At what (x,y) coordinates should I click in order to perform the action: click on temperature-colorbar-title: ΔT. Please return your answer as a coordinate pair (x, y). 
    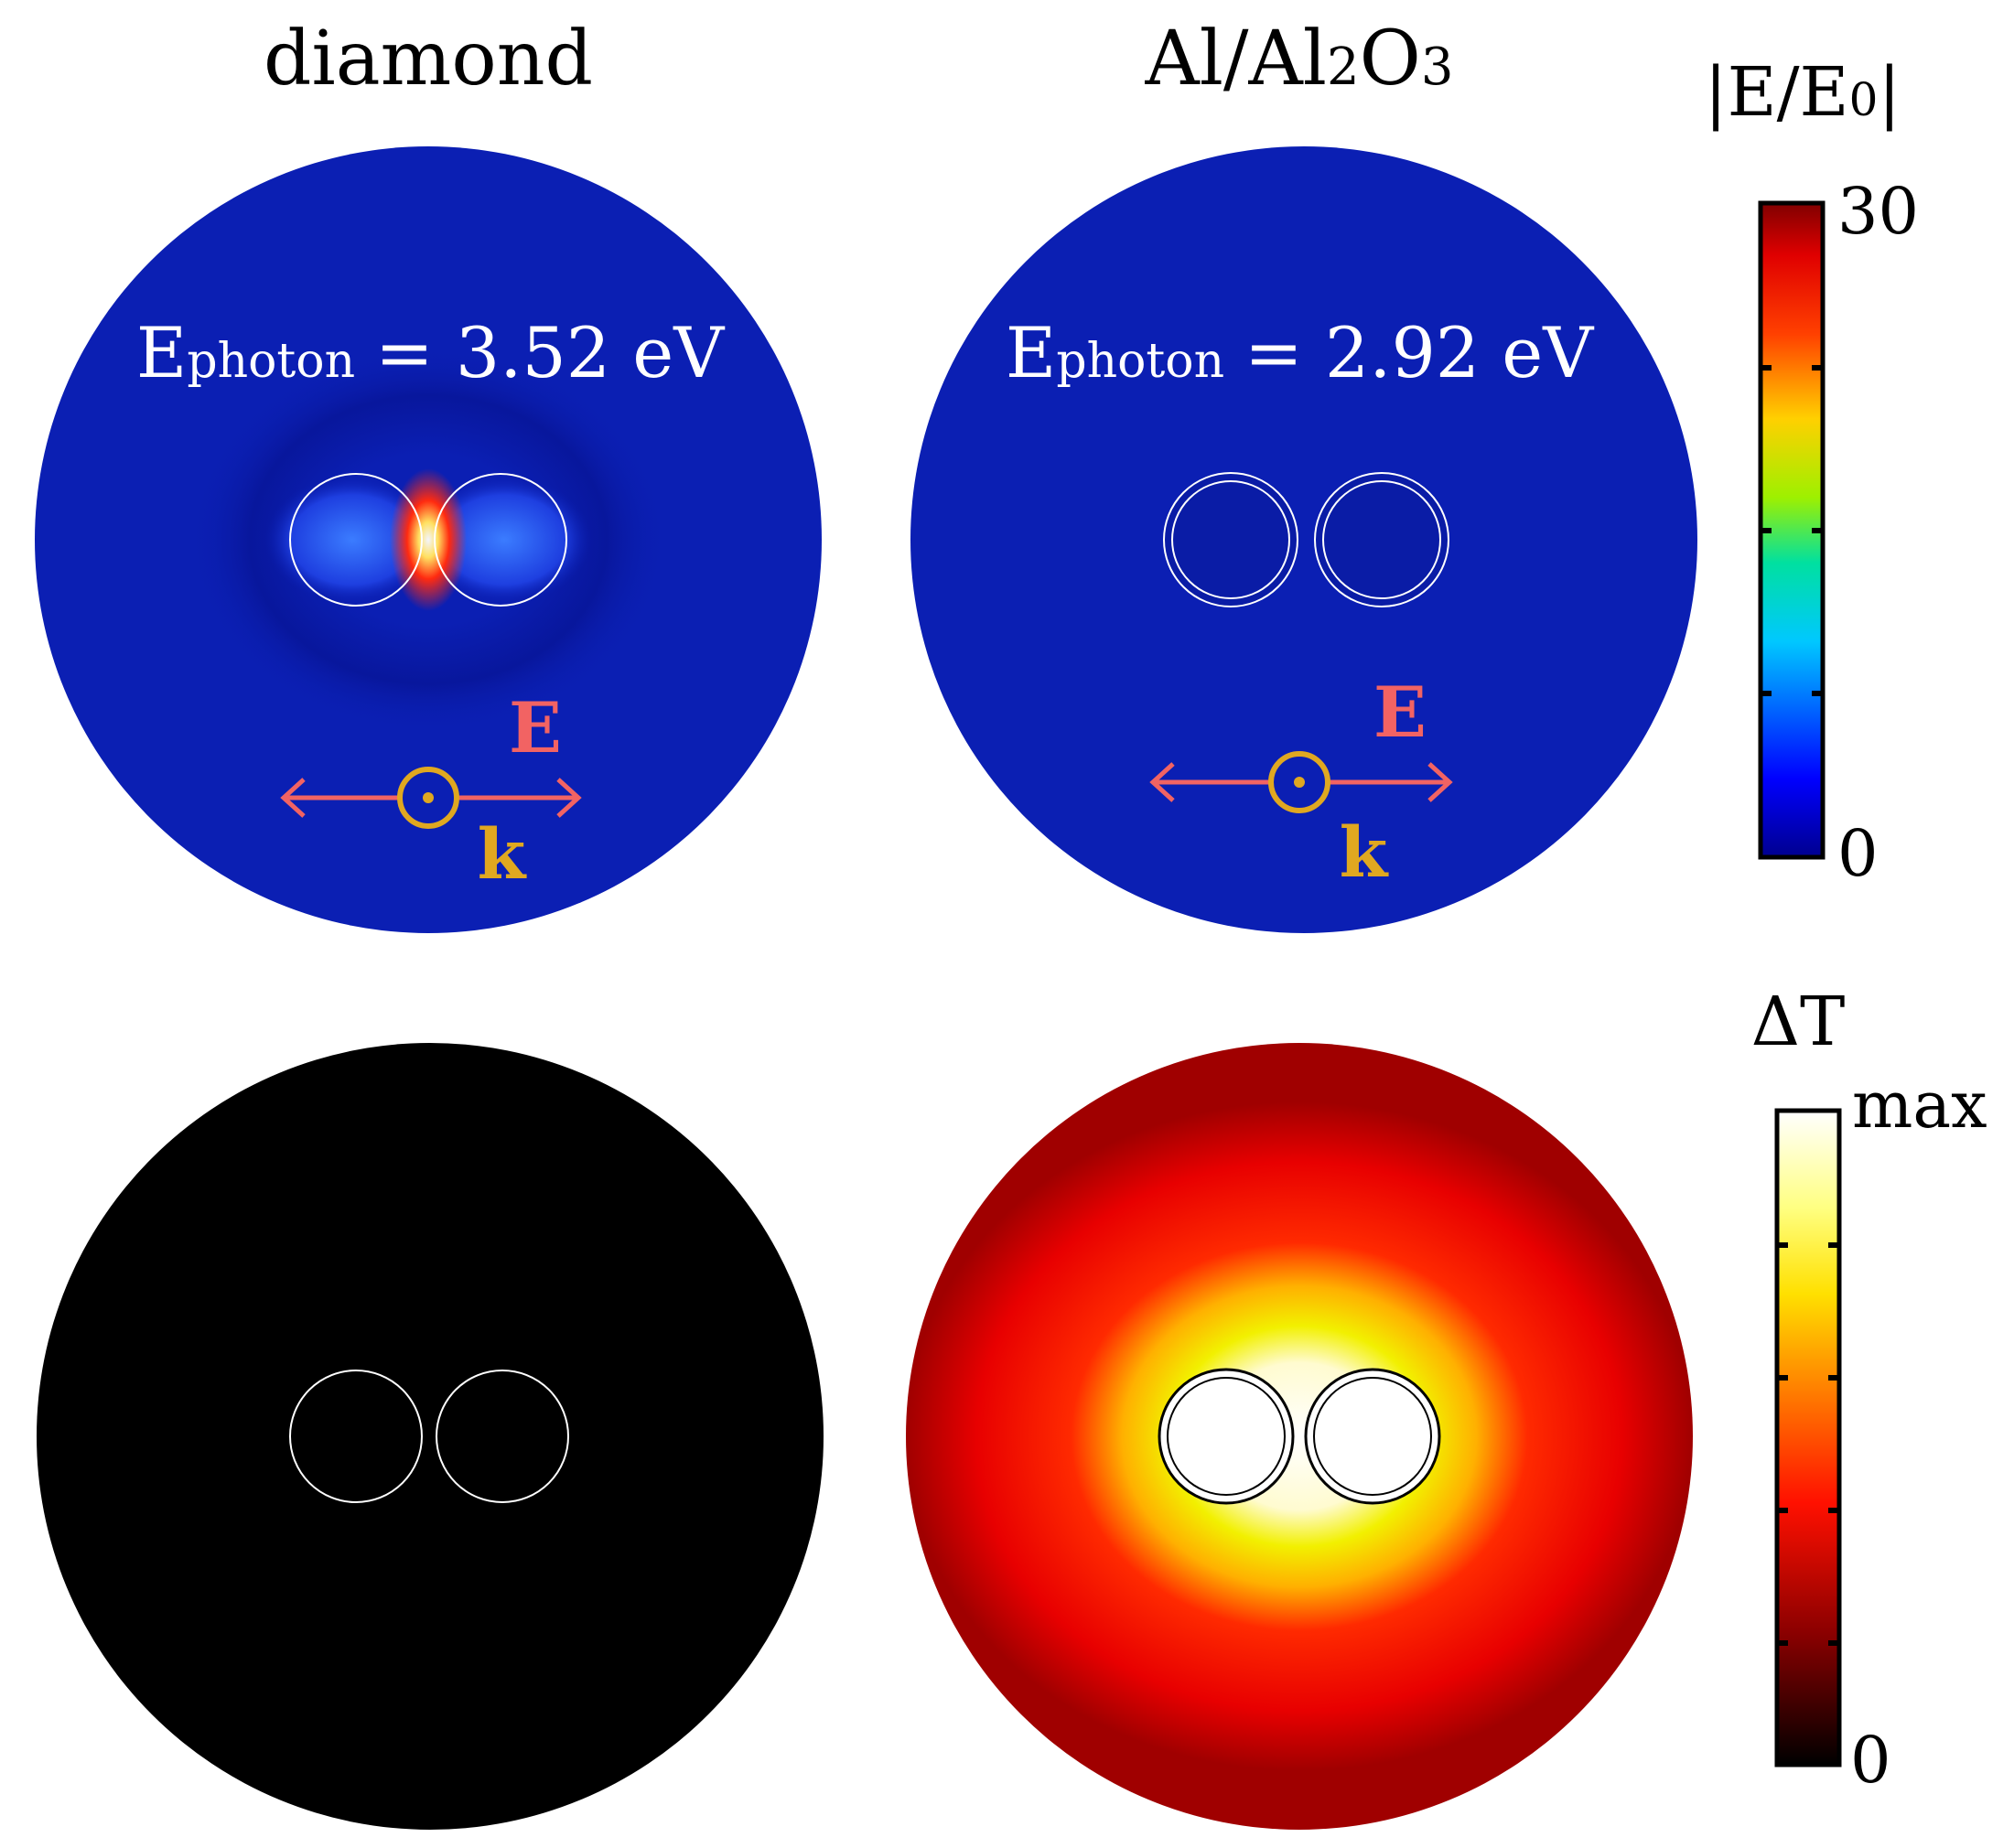
    Looking at the image, I should click on (1798, 1022).